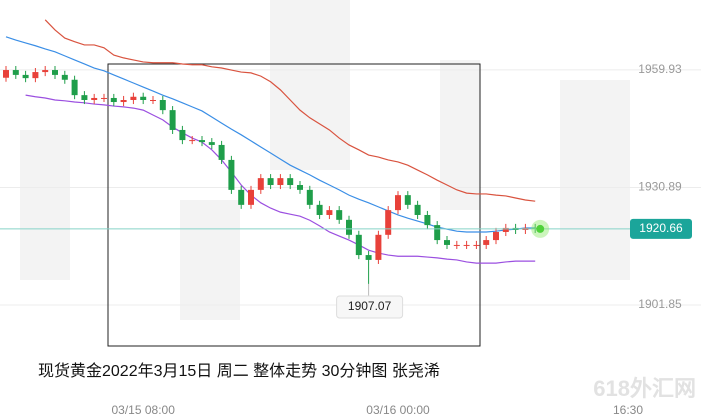 Image resolution: width=701 pixels, height=417 pixels. I want to click on last-price-dot, so click(540, 228).